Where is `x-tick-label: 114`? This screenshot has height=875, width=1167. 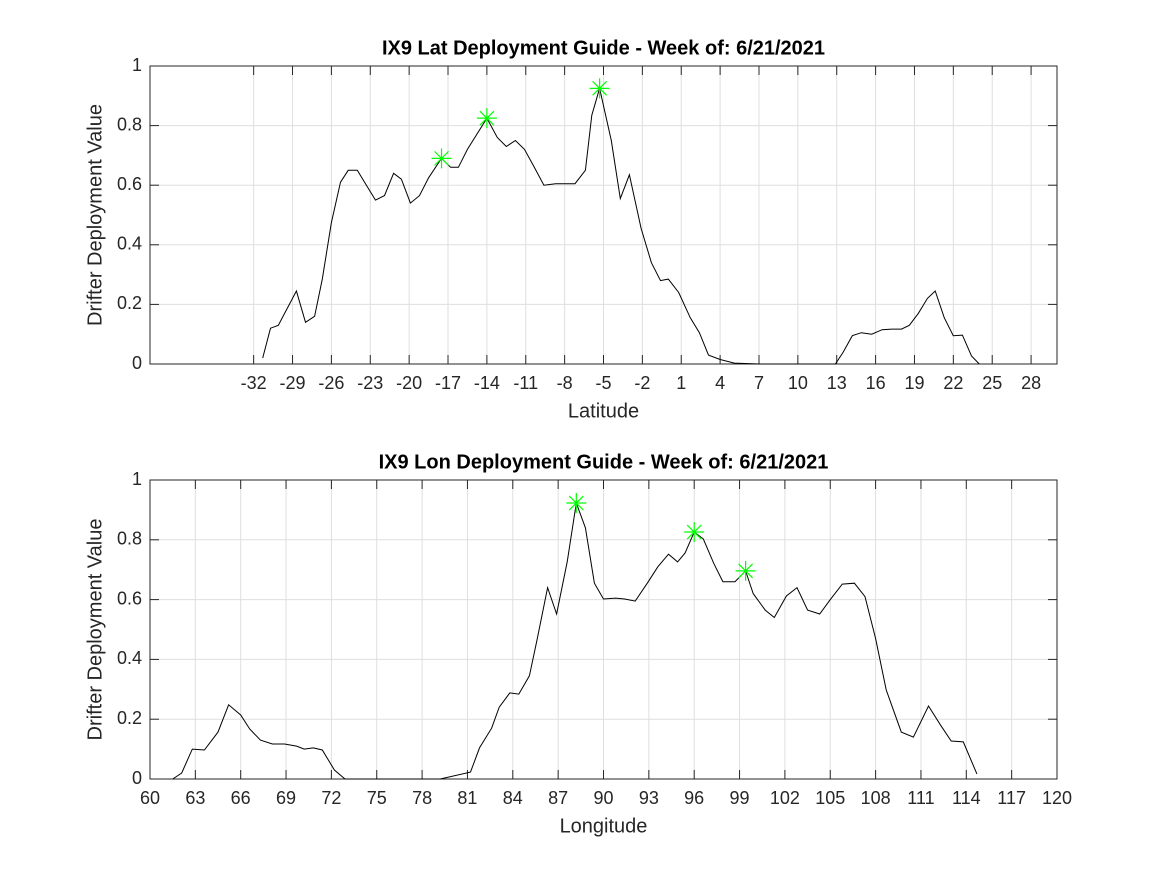
x-tick-label: 114 is located at coordinates (966, 798).